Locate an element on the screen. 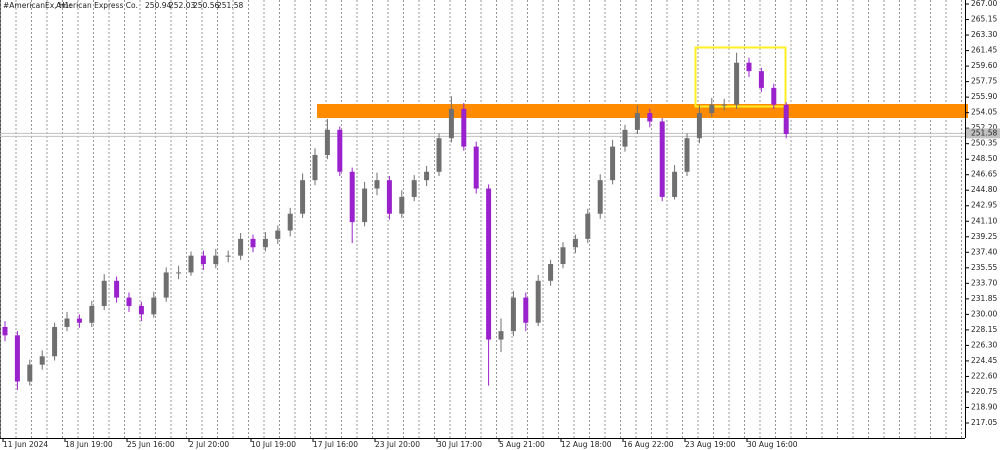 The width and height of the screenshot is (1000, 450). y-tick-label: 237.40 is located at coordinates (984, 251).